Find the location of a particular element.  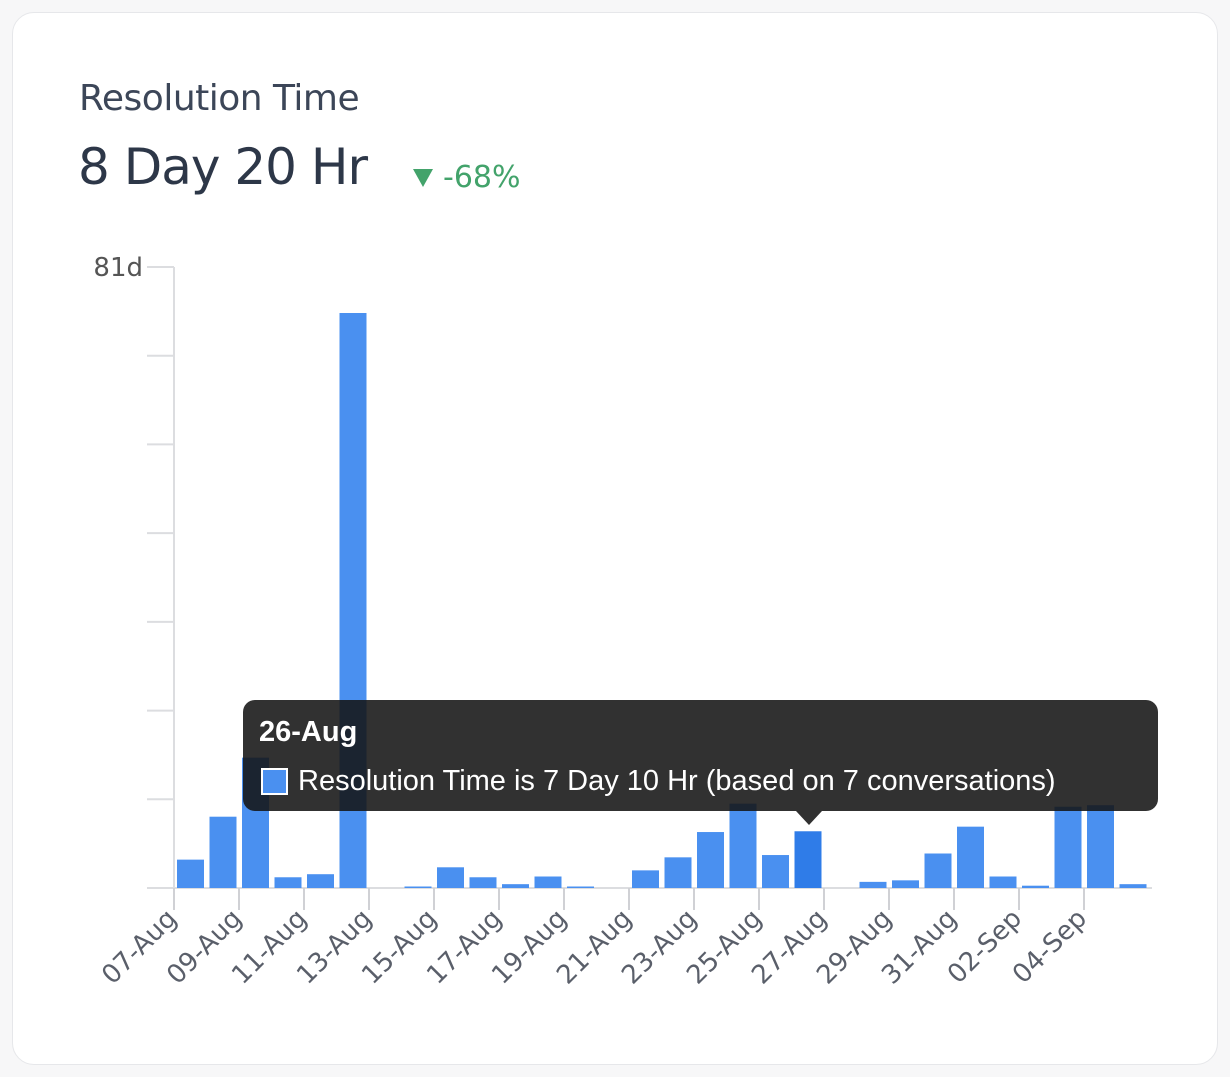

bar-04-Sep is located at coordinates (1100, 846).